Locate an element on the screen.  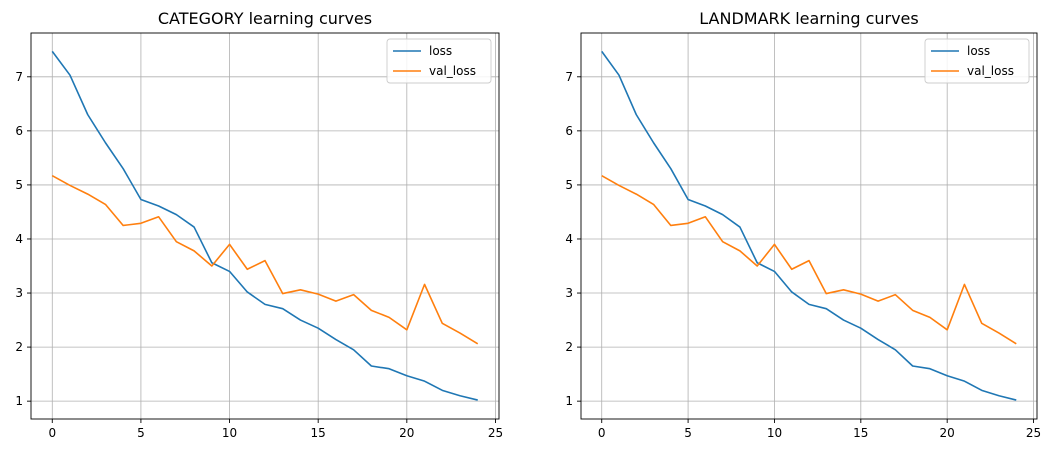
series-line-val_loss is located at coordinates (809, 260).